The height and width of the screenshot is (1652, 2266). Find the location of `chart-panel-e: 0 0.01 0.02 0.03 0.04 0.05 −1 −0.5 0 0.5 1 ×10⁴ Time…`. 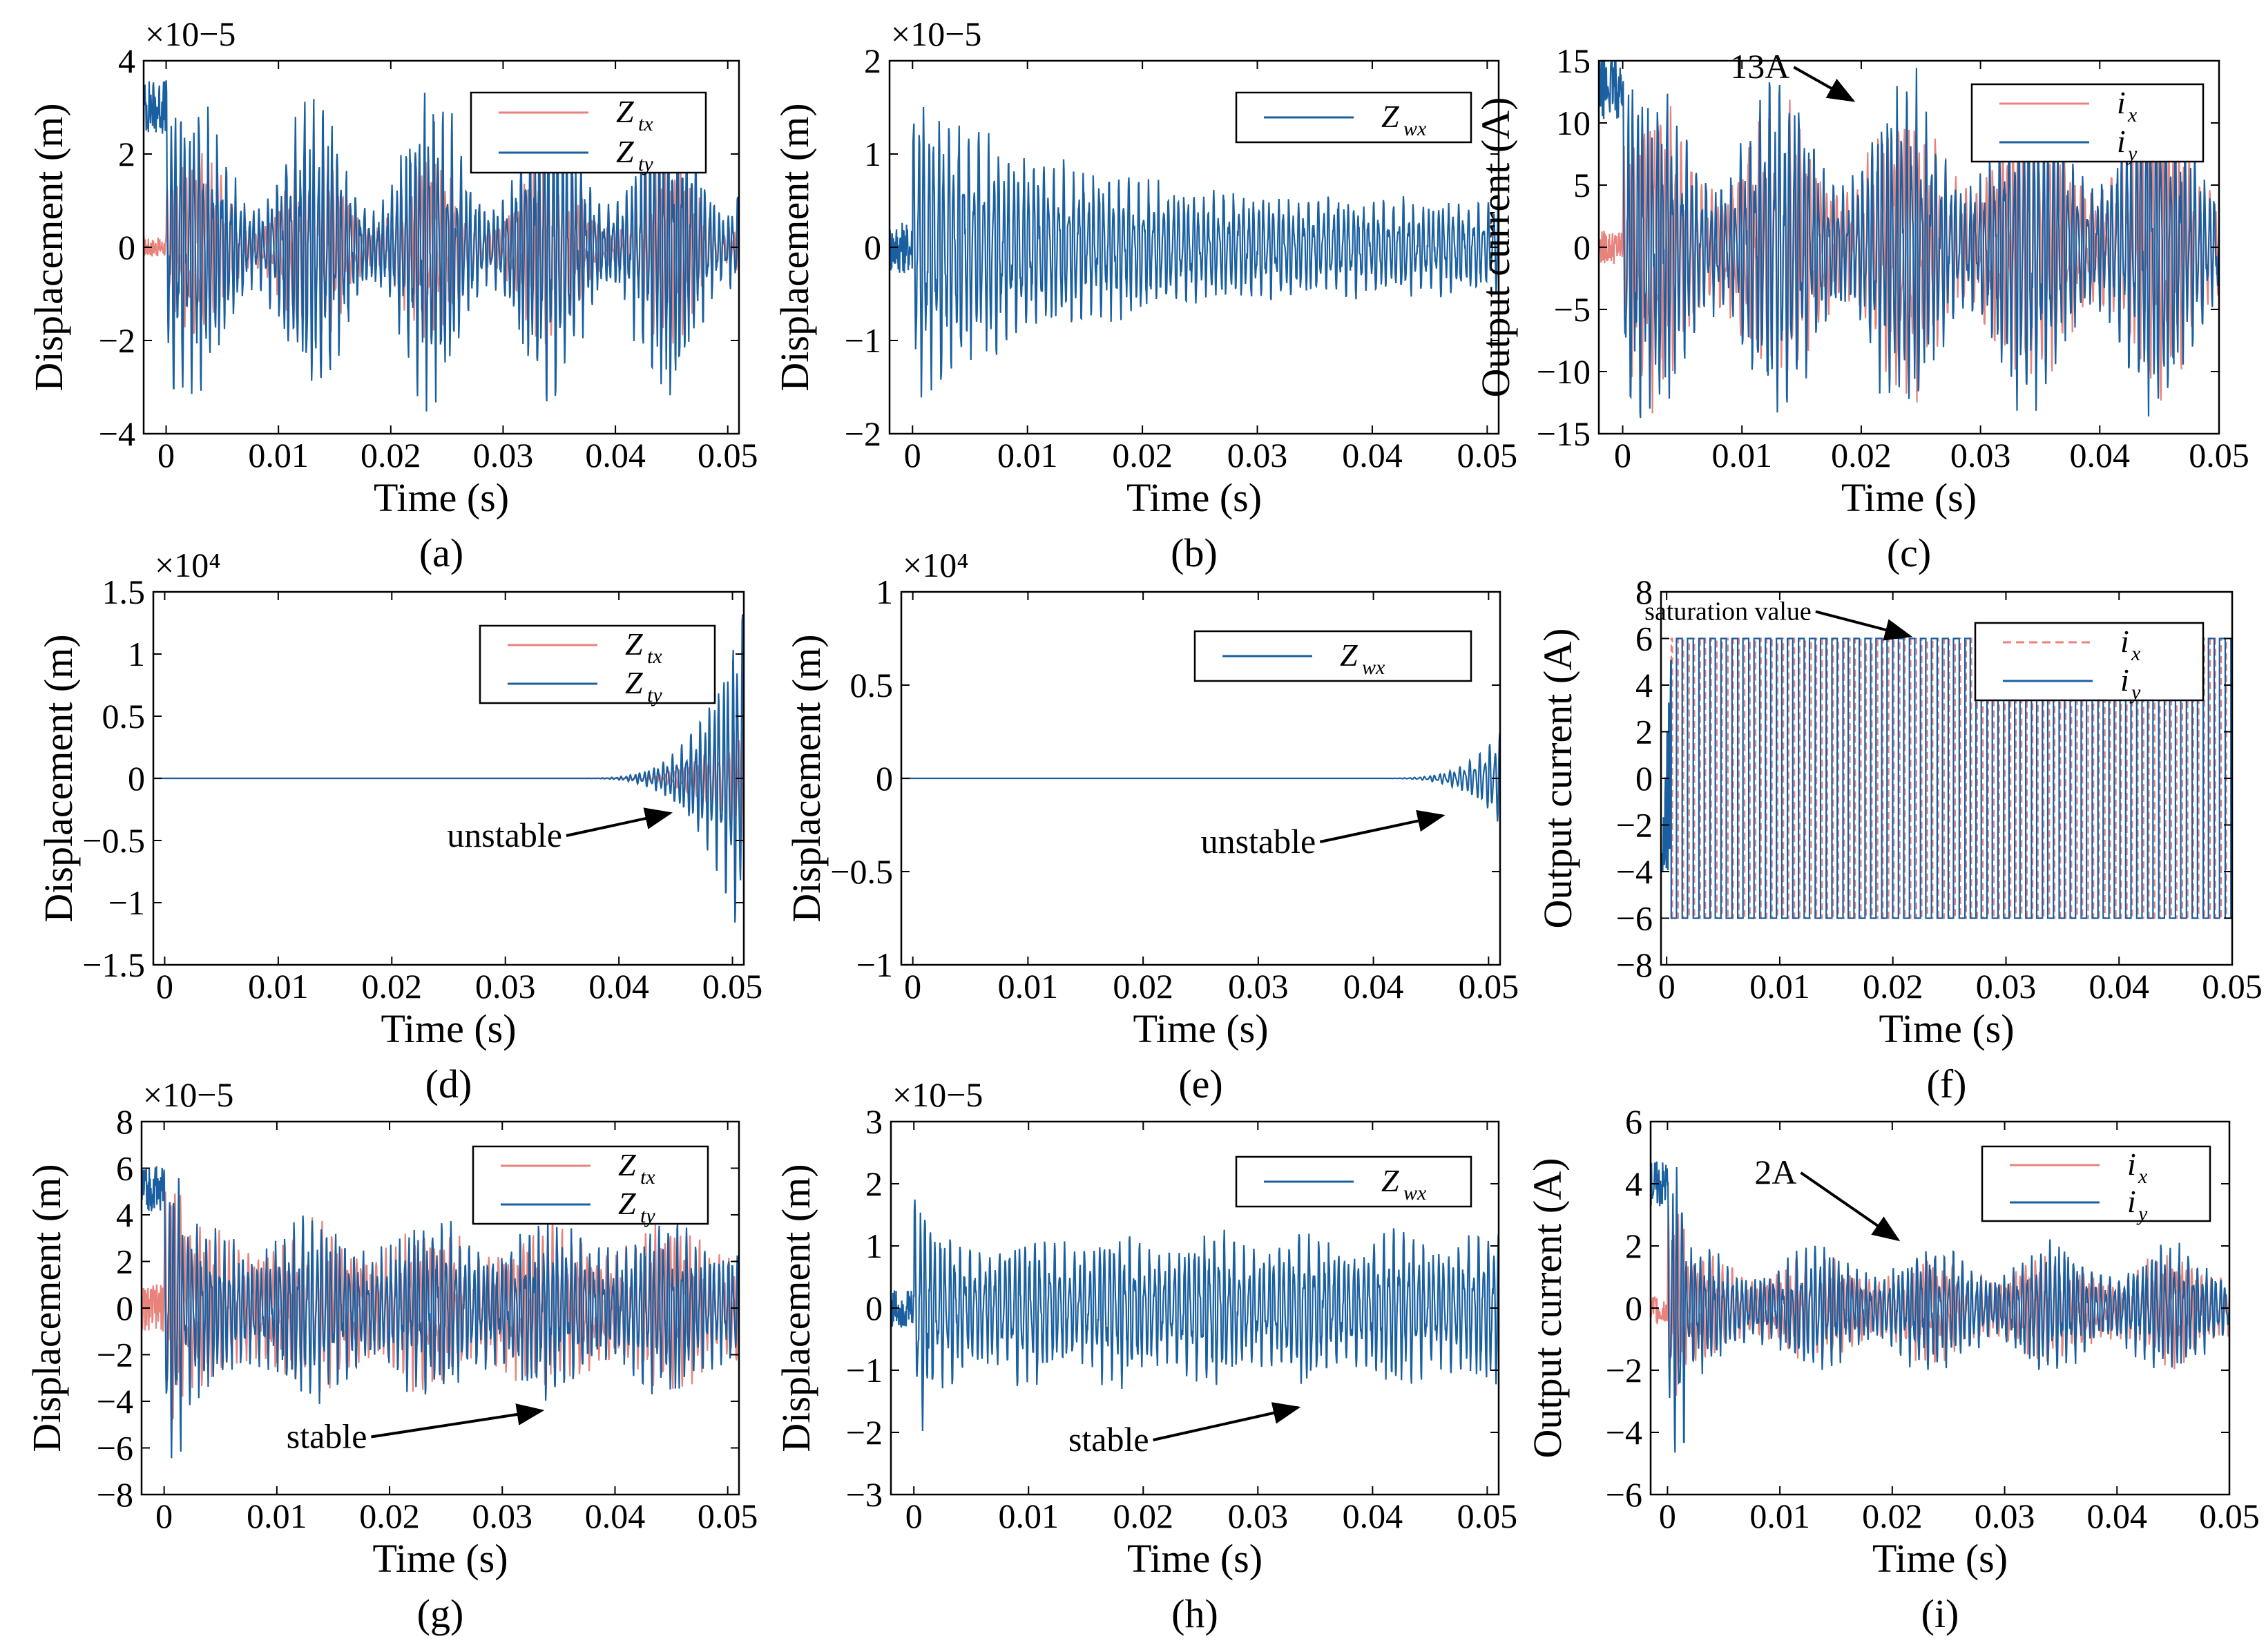

chart-panel-e: 0 0.01 0.02 0.03 0.04 0.05 −1 −0.5 0 0.5 1 ×10⁴ Time… is located at coordinates (1151, 826).